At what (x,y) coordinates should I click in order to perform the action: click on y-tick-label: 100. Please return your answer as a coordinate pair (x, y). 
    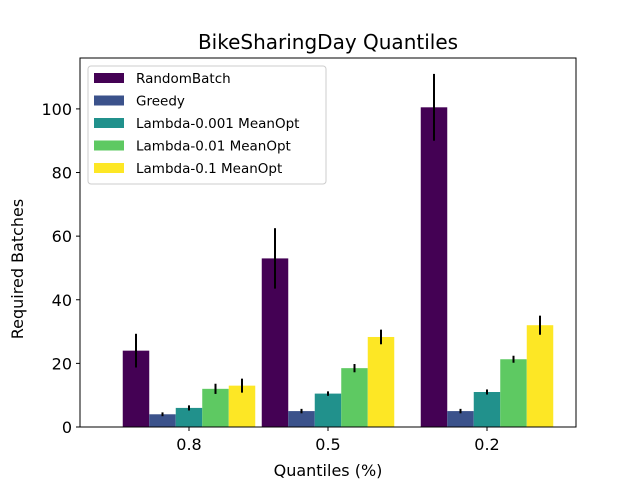
    Looking at the image, I should click on (56, 109).